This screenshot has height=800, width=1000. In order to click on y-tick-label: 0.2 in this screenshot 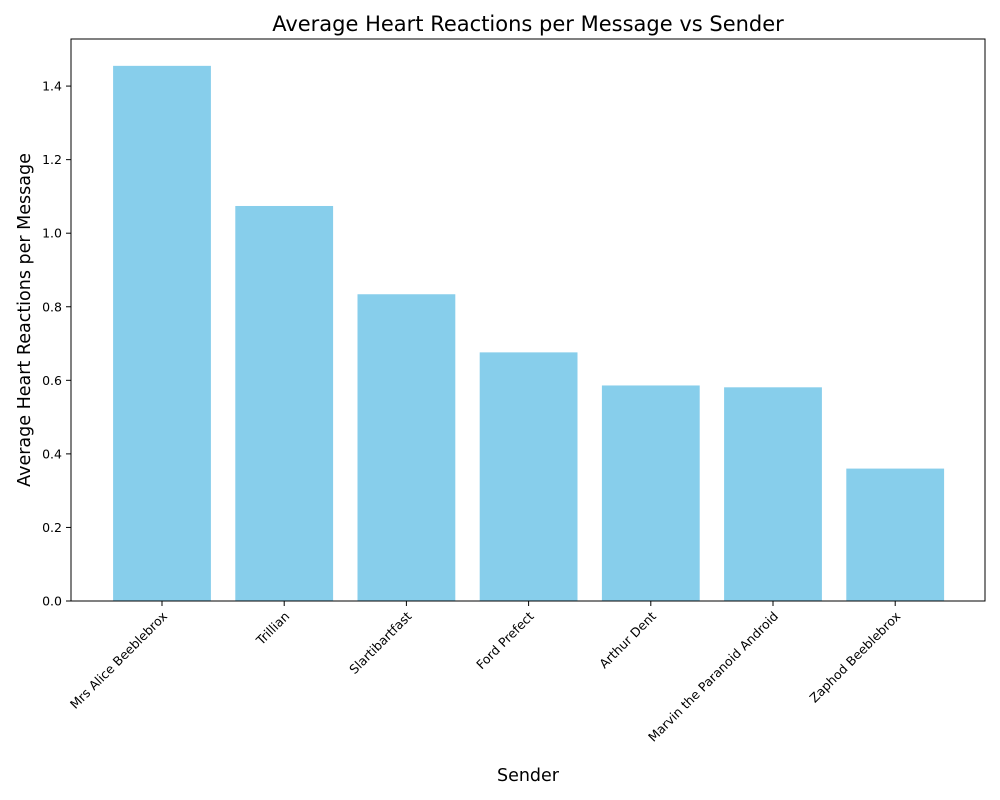, I will do `click(52, 527)`.